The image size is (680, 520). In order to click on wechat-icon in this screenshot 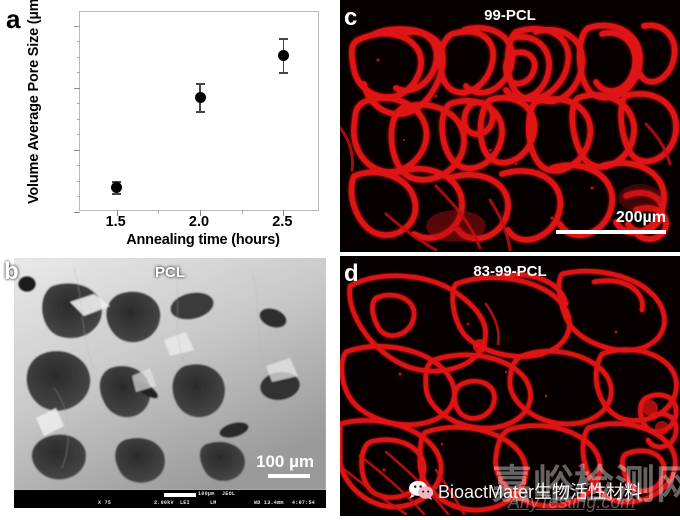, I will do `click(421, 490)`.